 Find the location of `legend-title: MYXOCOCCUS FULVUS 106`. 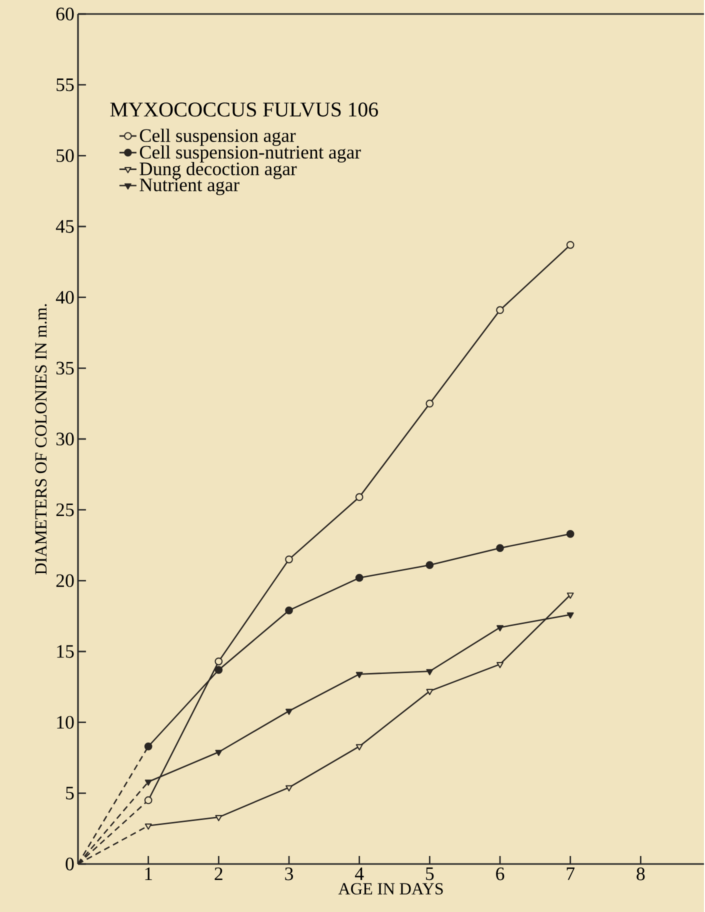

legend-title: MYXOCOCCUS FULVUS 106 is located at coordinates (244, 109).